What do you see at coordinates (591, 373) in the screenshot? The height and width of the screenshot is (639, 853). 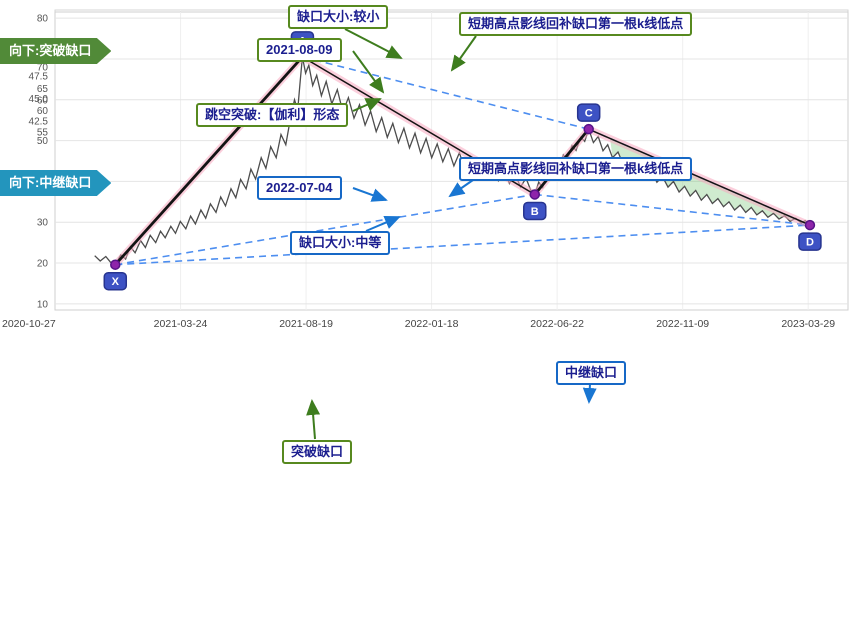 I see `annotation-relay-gap: 中继缺口` at bounding box center [591, 373].